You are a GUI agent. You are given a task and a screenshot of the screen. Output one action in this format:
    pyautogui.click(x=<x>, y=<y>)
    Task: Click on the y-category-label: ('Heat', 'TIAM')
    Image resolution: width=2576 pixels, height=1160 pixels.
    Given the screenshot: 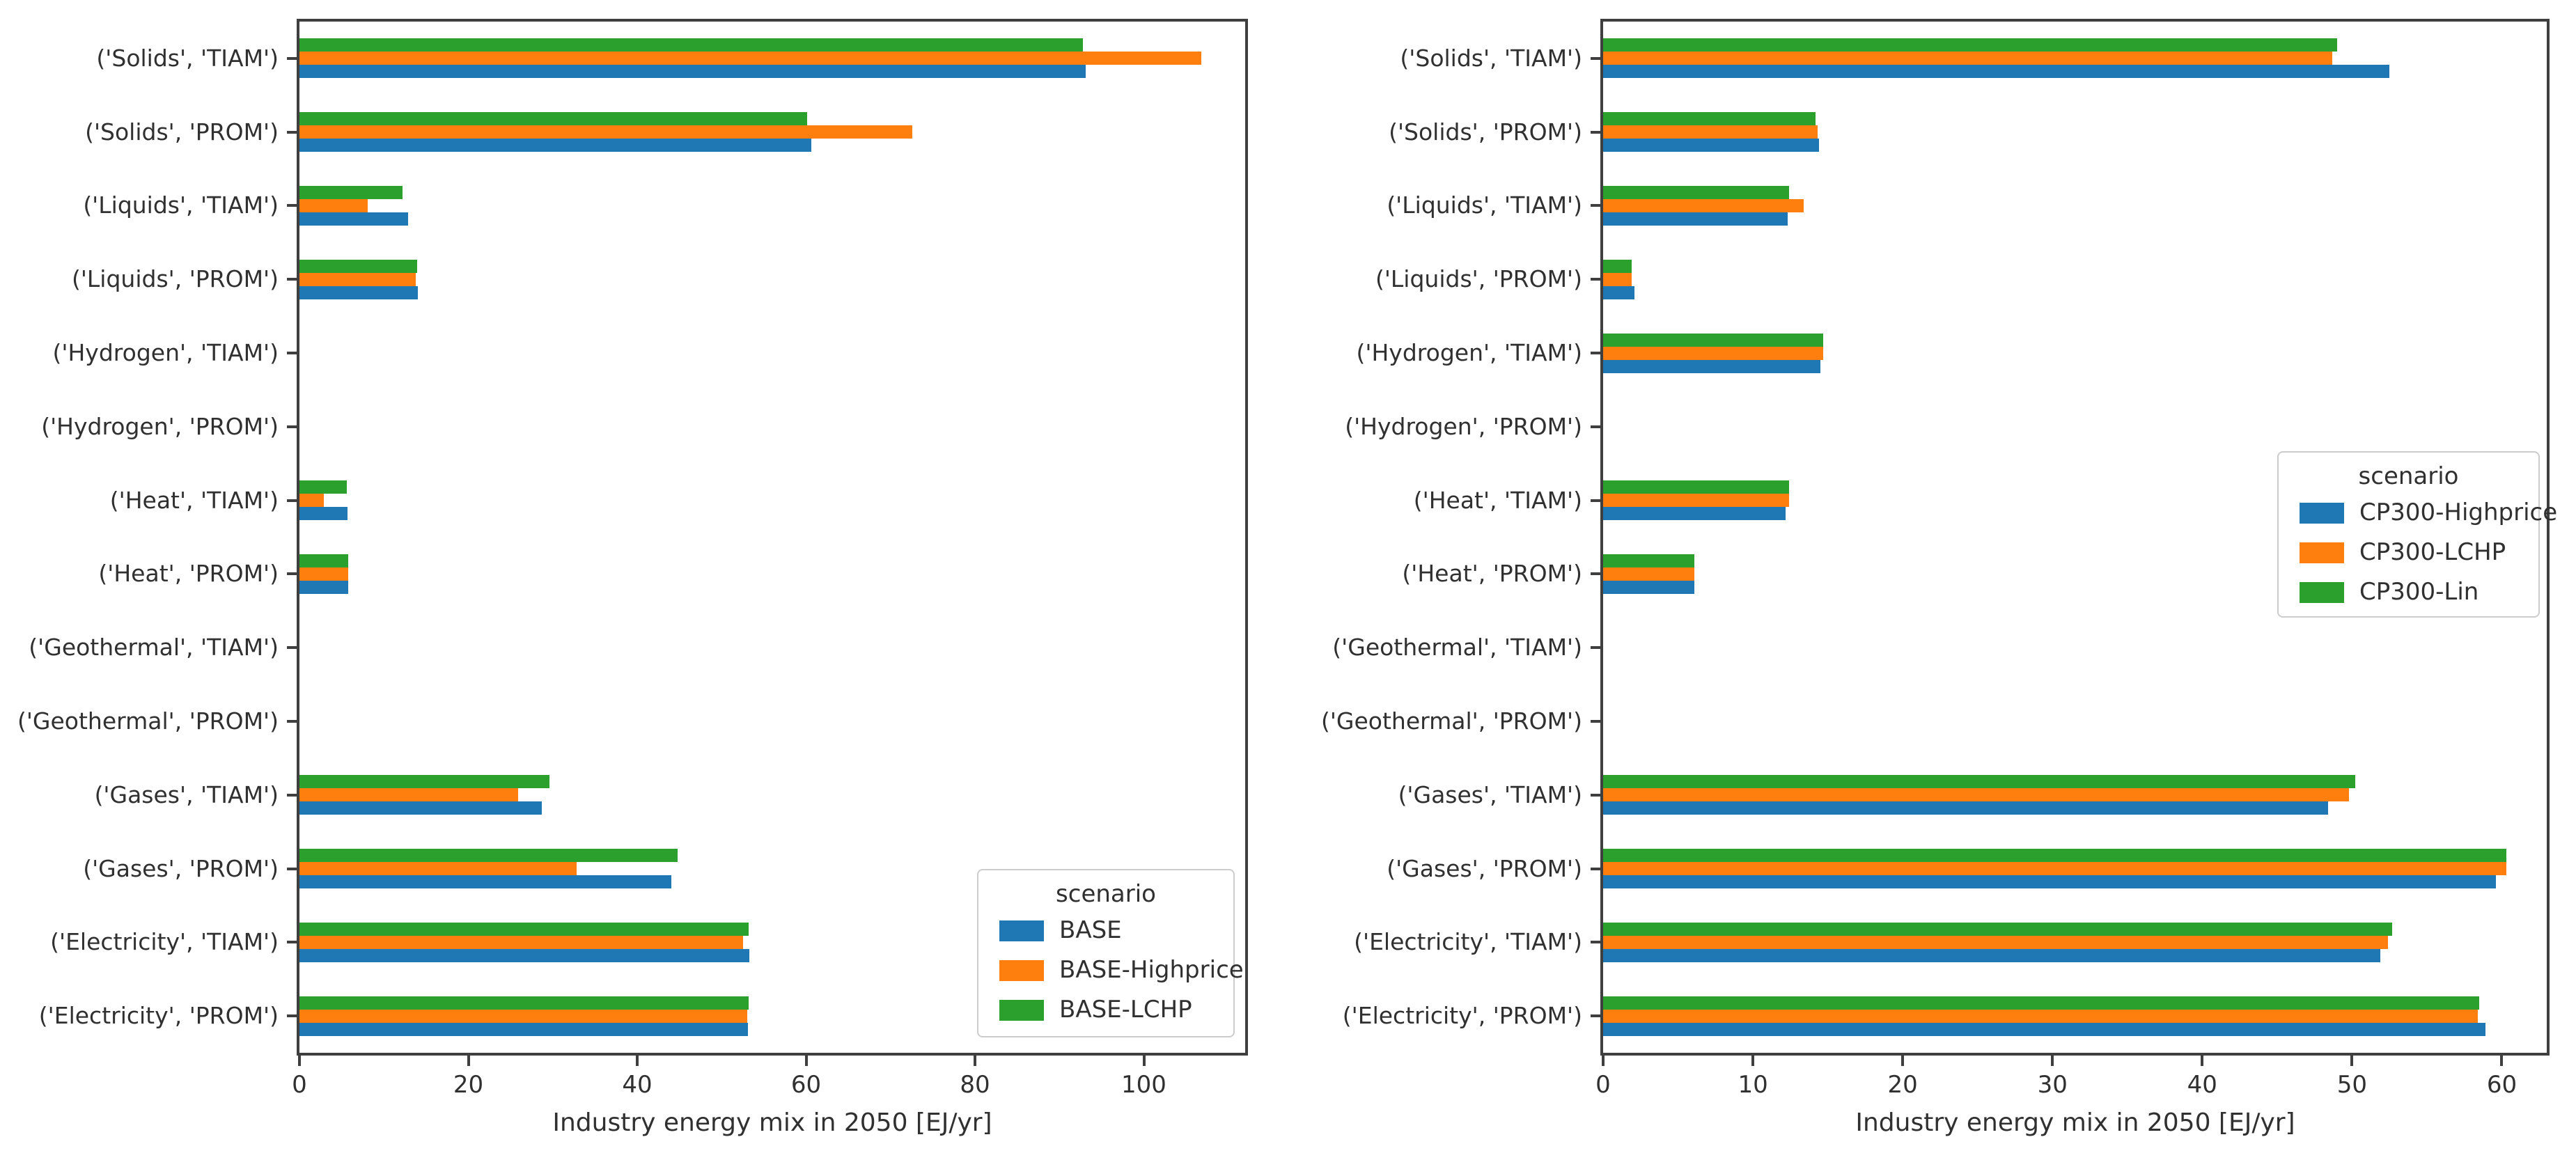 What is the action you would take?
    pyautogui.click(x=194, y=500)
    